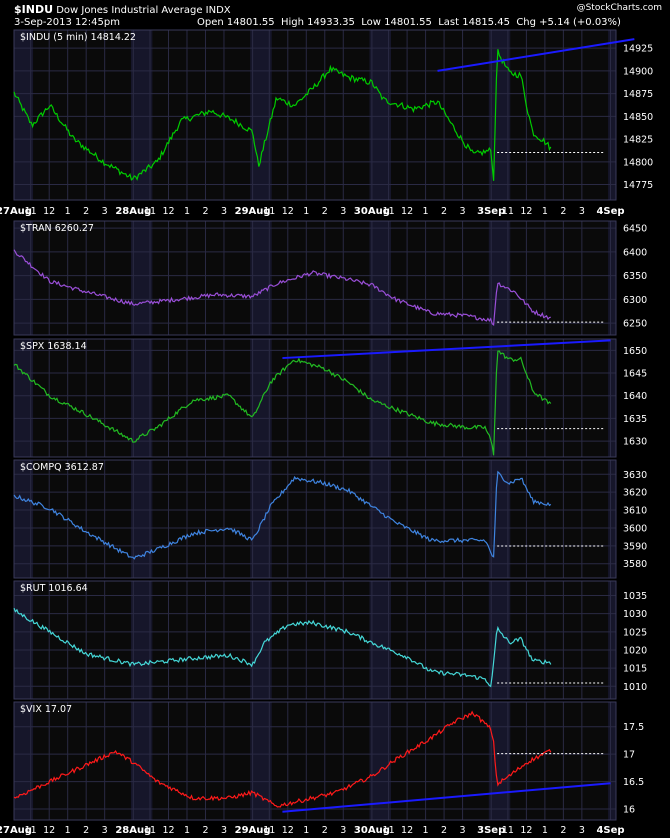 The height and width of the screenshot is (838, 670). What do you see at coordinates (210, 22) in the screenshot?
I see `open-label: Open` at bounding box center [210, 22].